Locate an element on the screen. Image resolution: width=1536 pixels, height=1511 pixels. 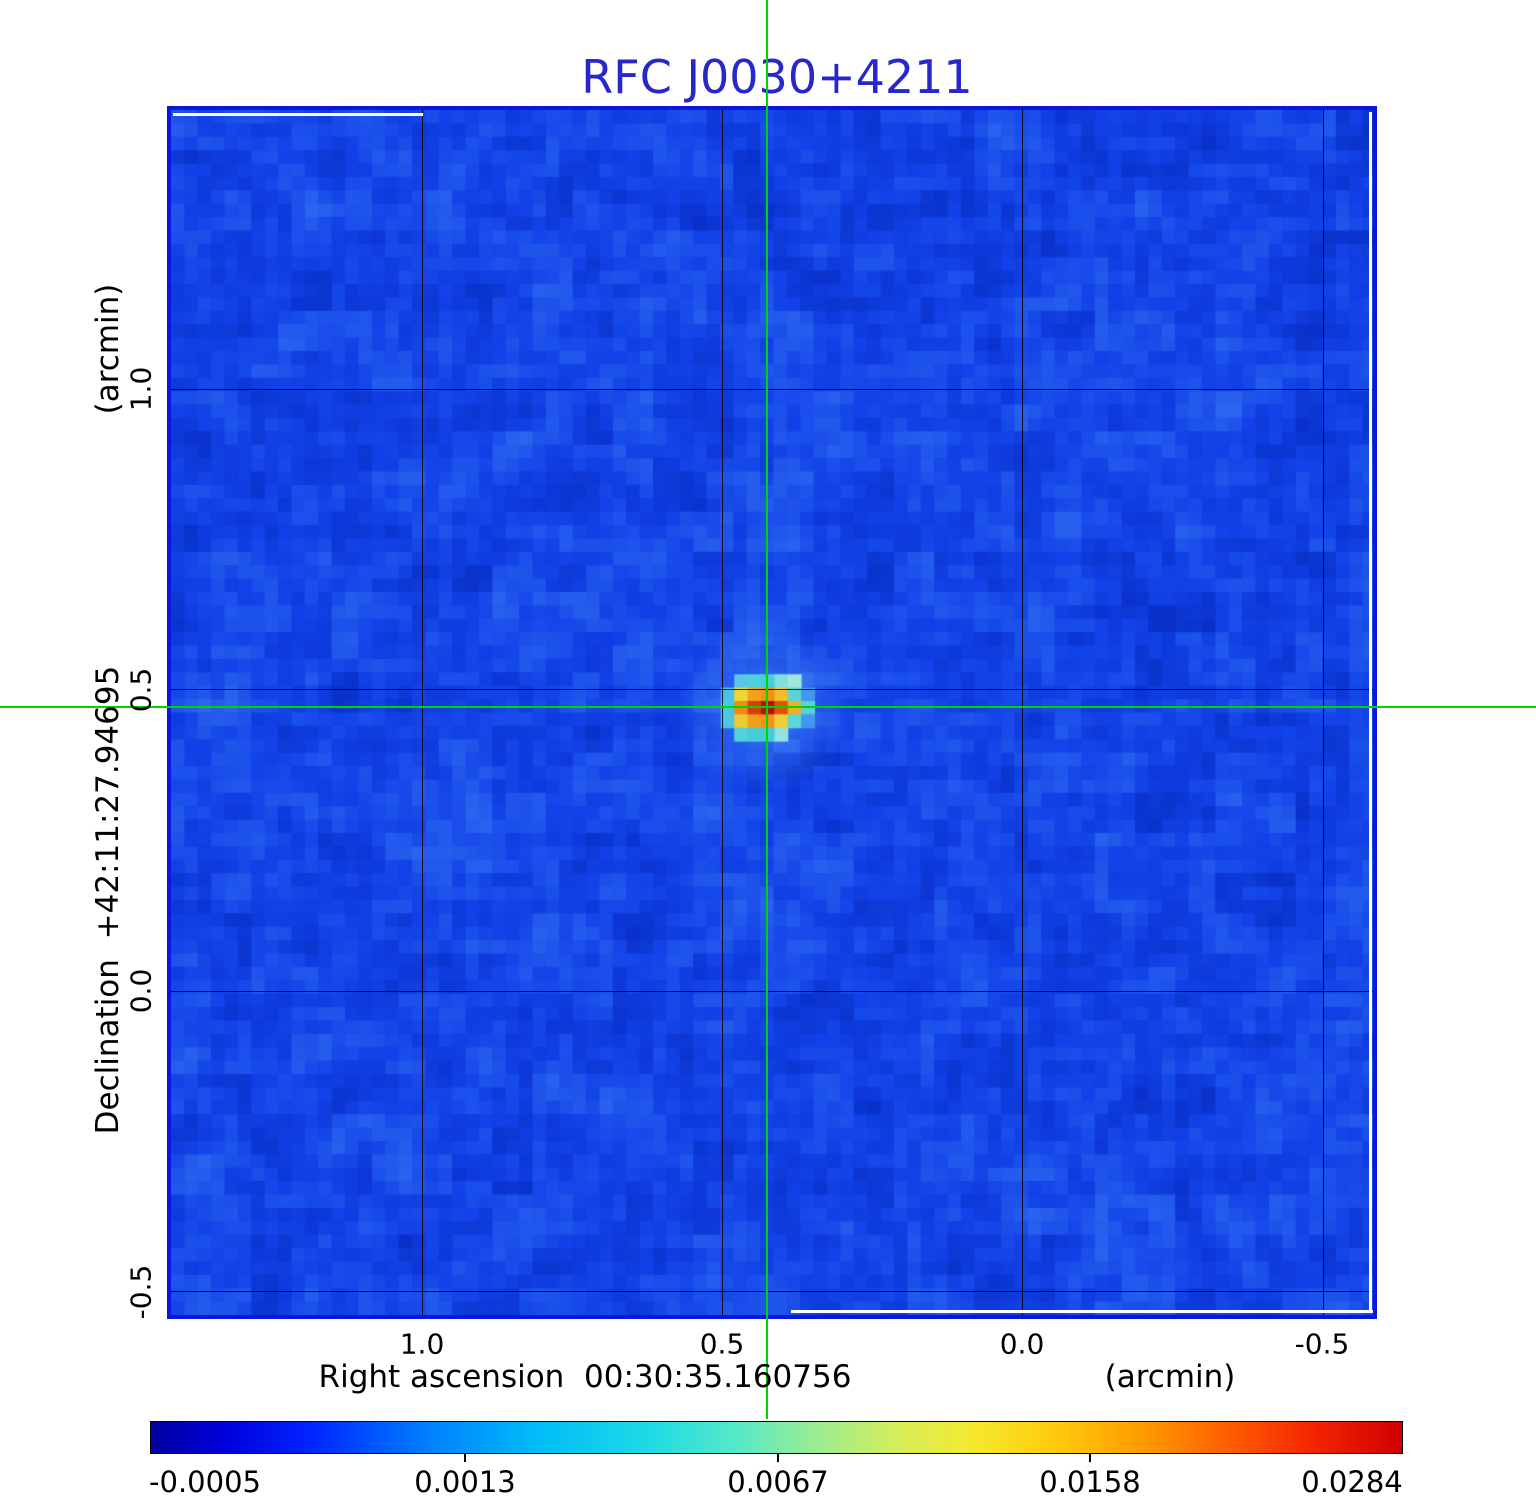
y-tick-label-0.5: 0.5 is located at coordinates (141, 690).